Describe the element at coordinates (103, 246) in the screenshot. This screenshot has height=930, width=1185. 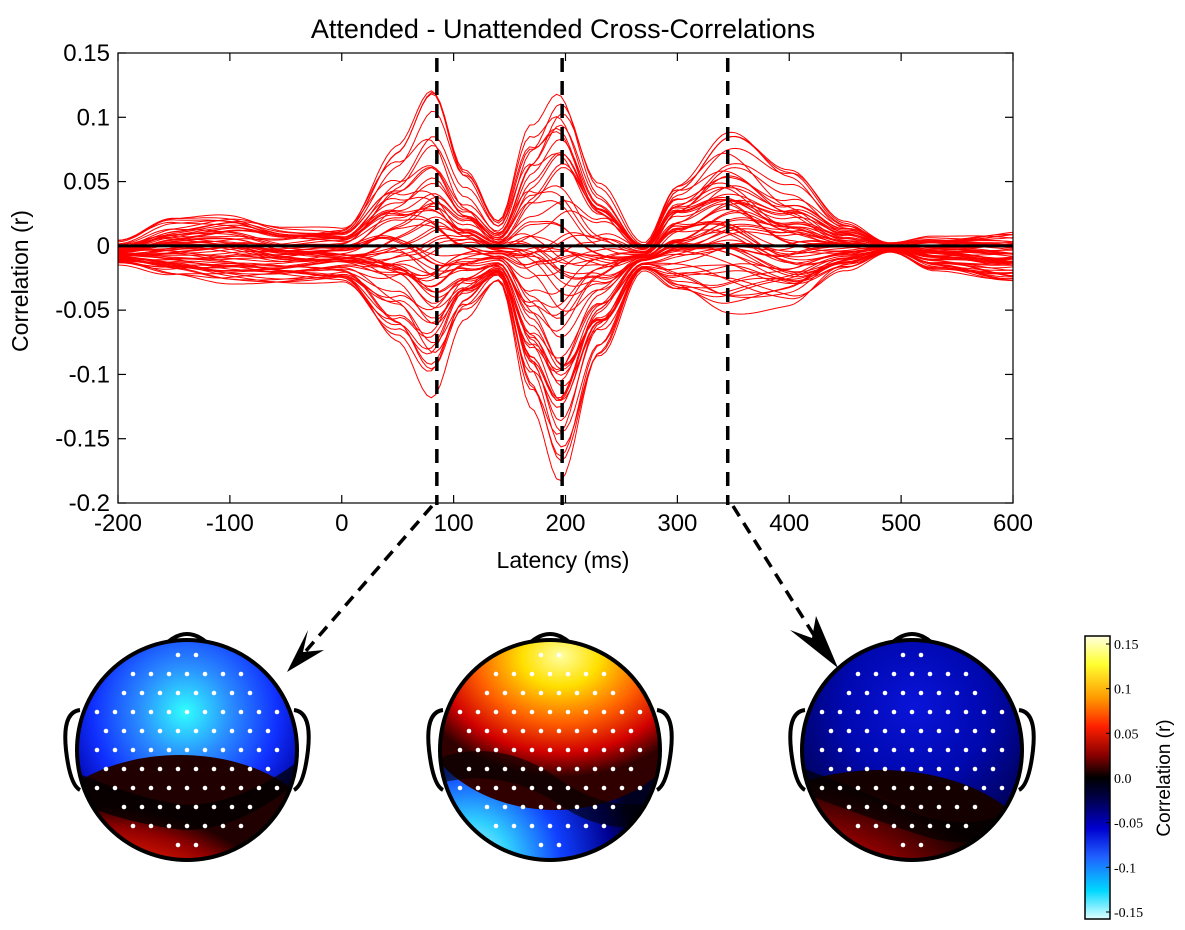
I see `y-tick-label: 0` at that location.